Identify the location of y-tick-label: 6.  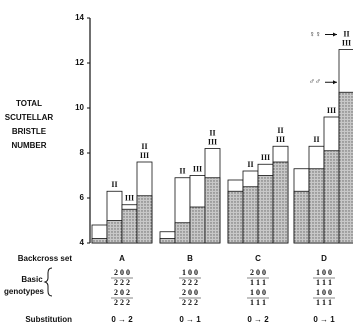
(82, 197).